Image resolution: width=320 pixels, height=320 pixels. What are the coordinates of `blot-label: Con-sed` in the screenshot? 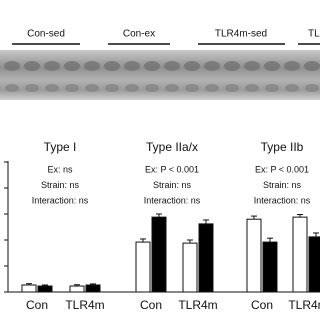 It's located at (46, 34).